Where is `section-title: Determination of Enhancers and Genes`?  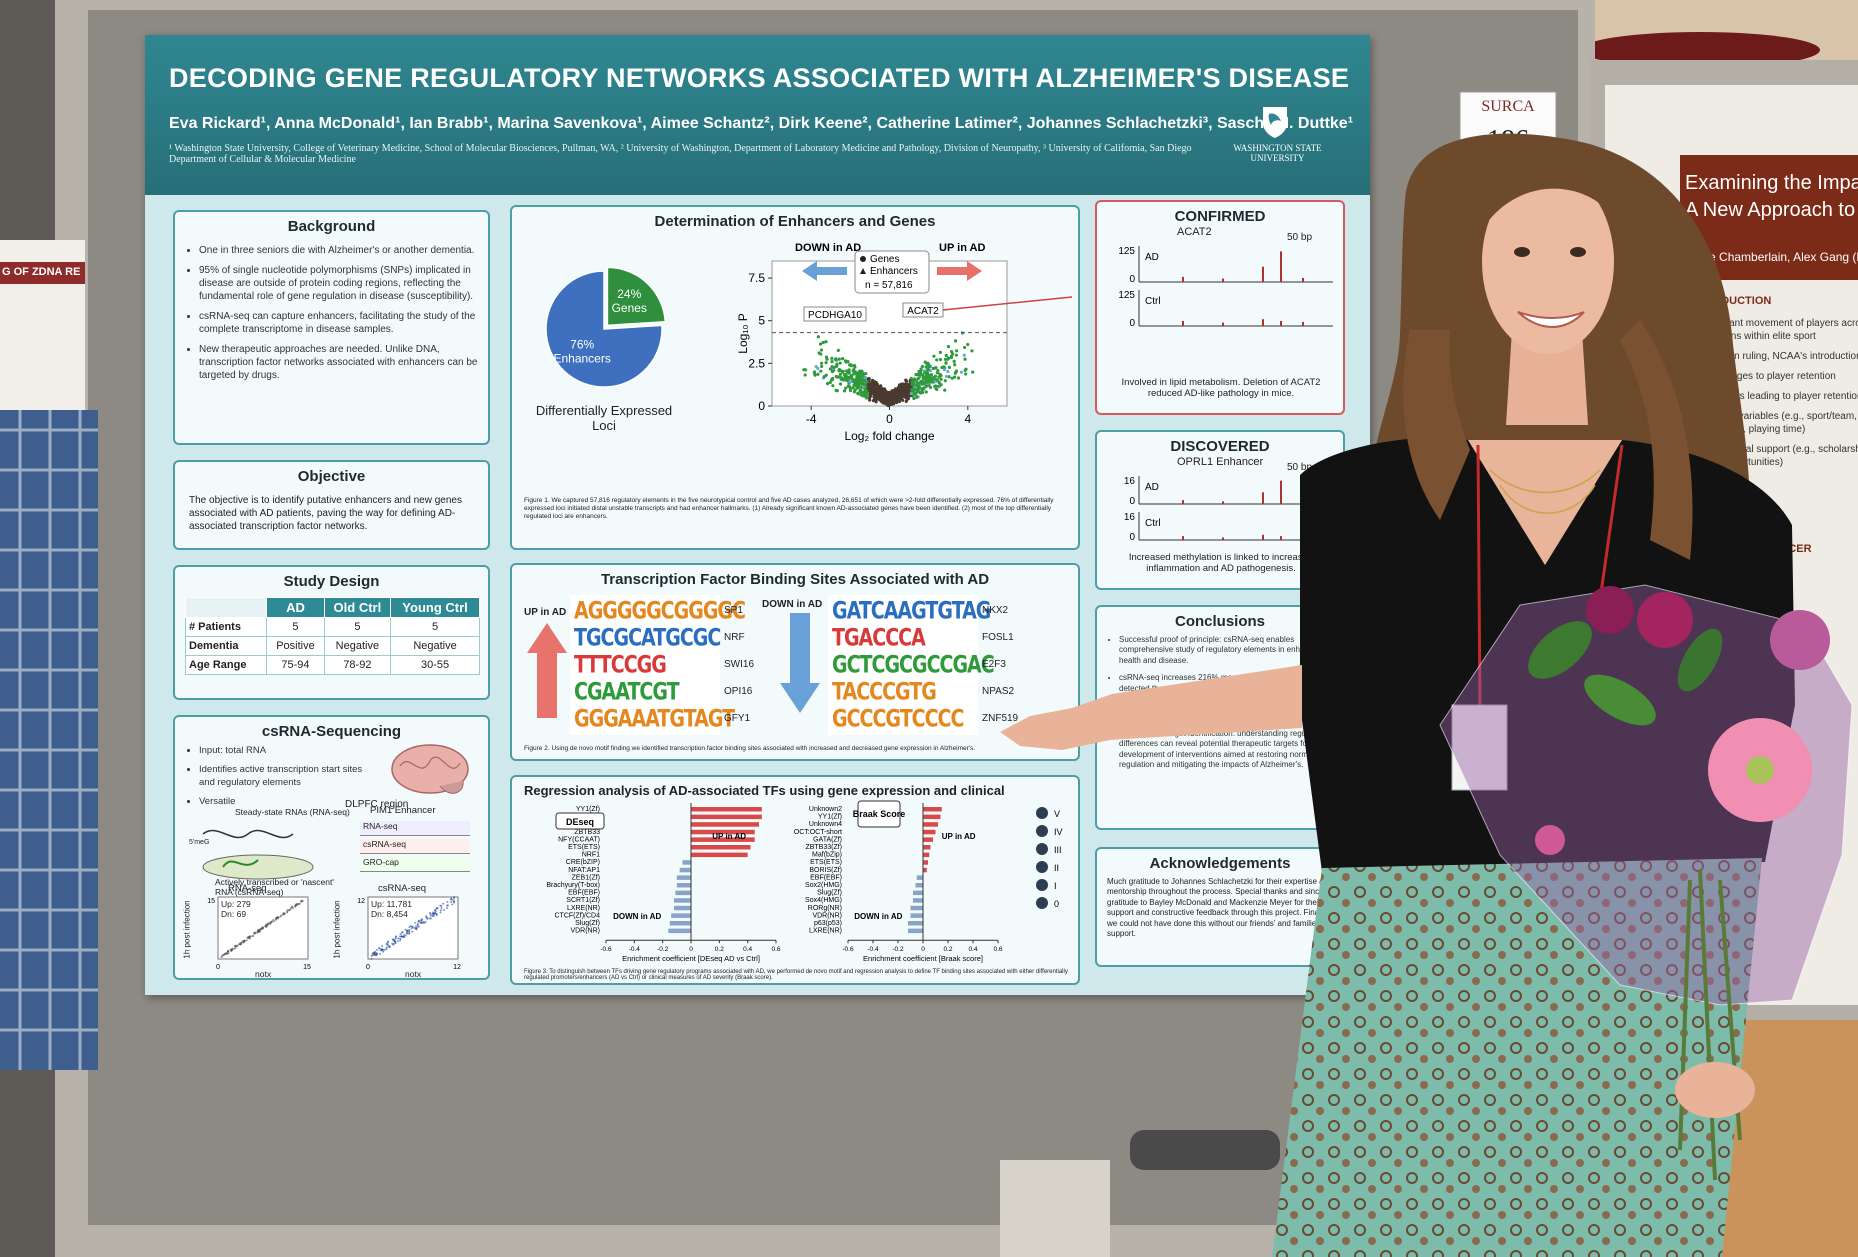
section-title: Determination of Enhancers and Genes is located at coordinates (795, 221).